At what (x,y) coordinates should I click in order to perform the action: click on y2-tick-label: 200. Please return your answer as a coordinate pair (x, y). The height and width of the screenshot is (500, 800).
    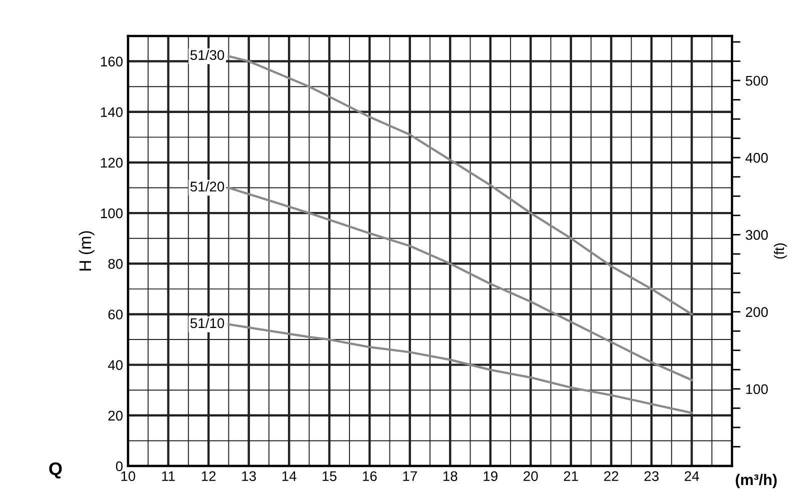
    Looking at the image, I should click on (757, 312).